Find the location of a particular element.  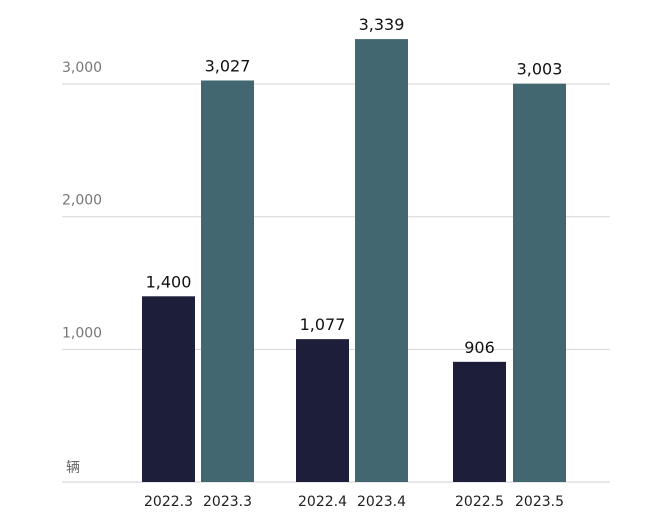

y-tick-label-1000: 1,000 is located at coordinates (82, 333).